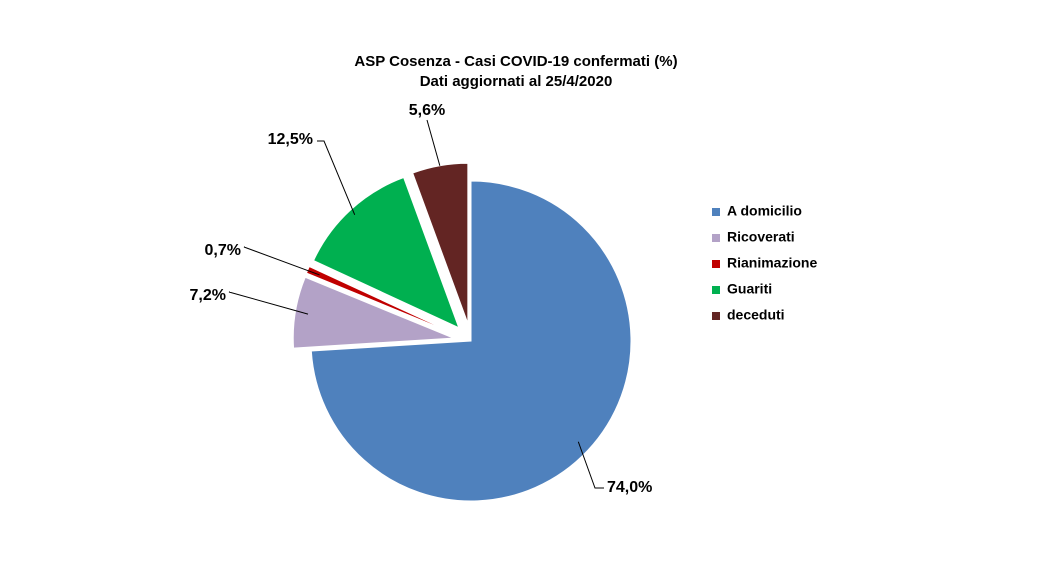 The image size is (1039, 584). Describe the element at coordinates (761, 237) in the screenshot. I see `legend-label: Ricoverati` at that location.